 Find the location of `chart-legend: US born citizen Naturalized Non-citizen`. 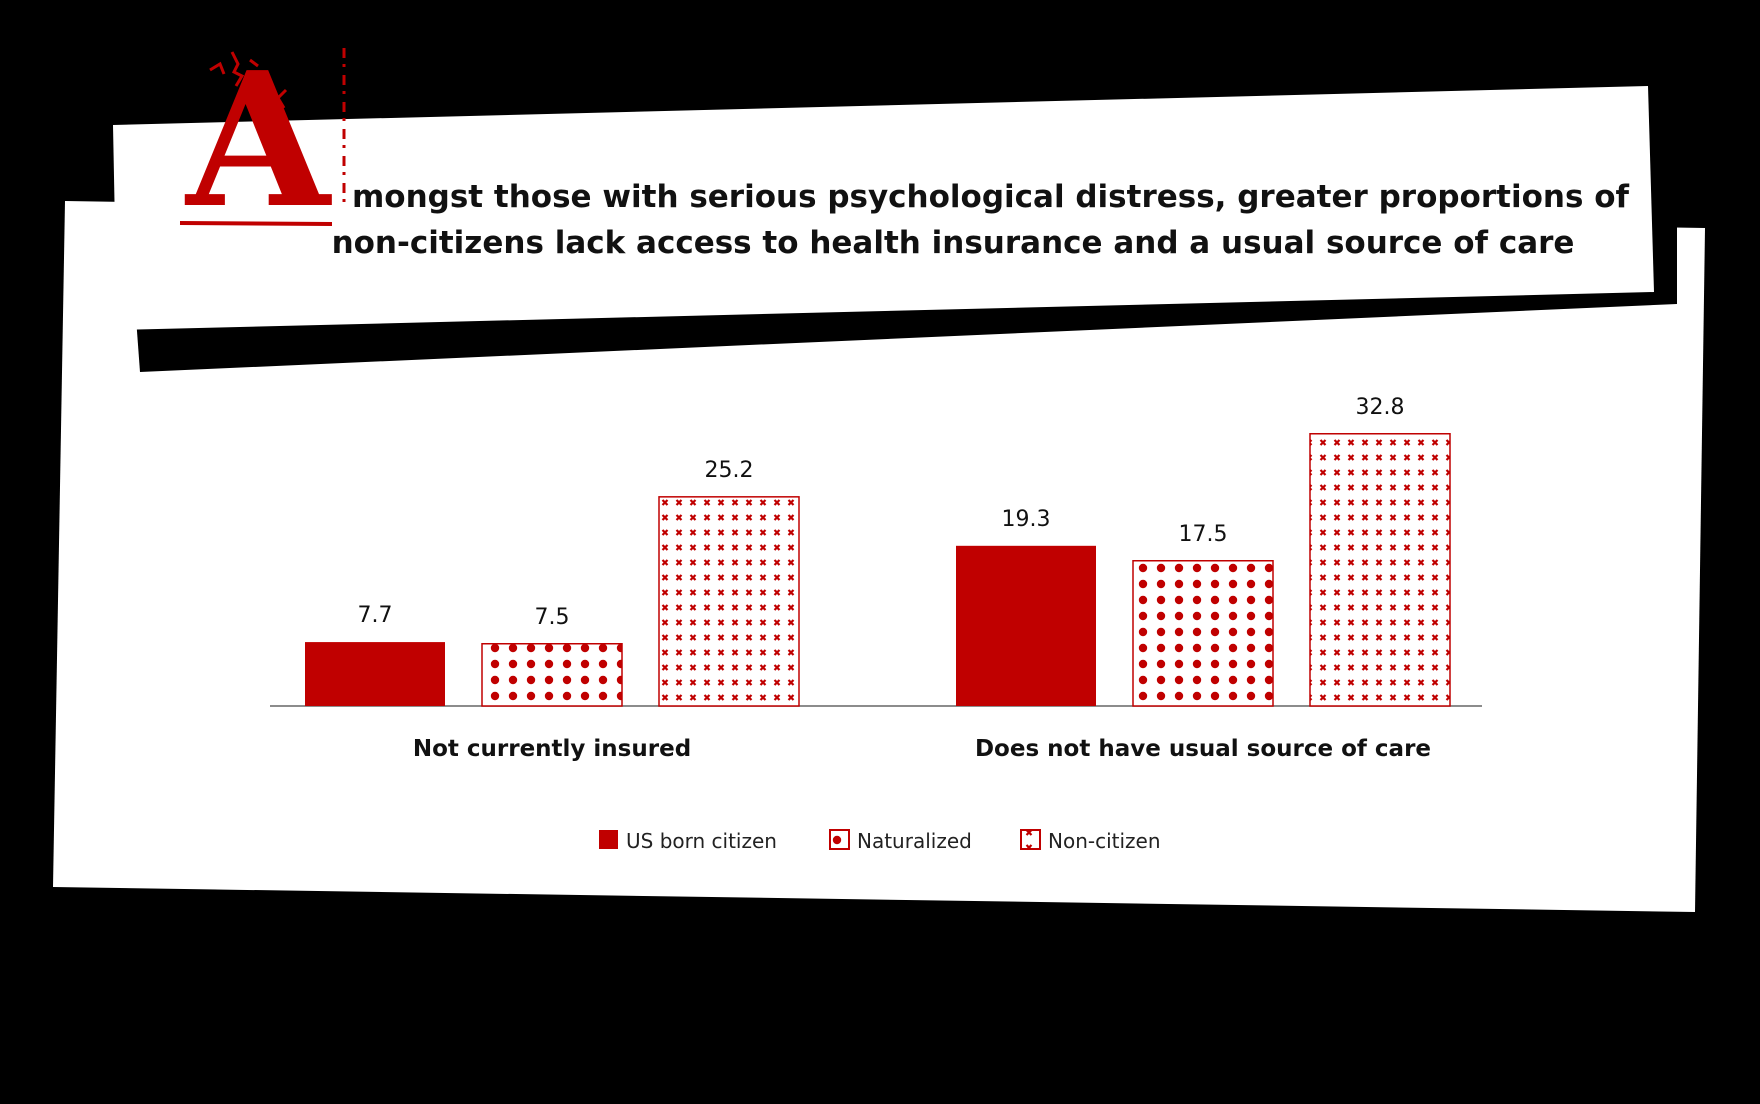

chart-legend: US born citizen Naturalized Non-citizen is located at coordinates (880, 841).